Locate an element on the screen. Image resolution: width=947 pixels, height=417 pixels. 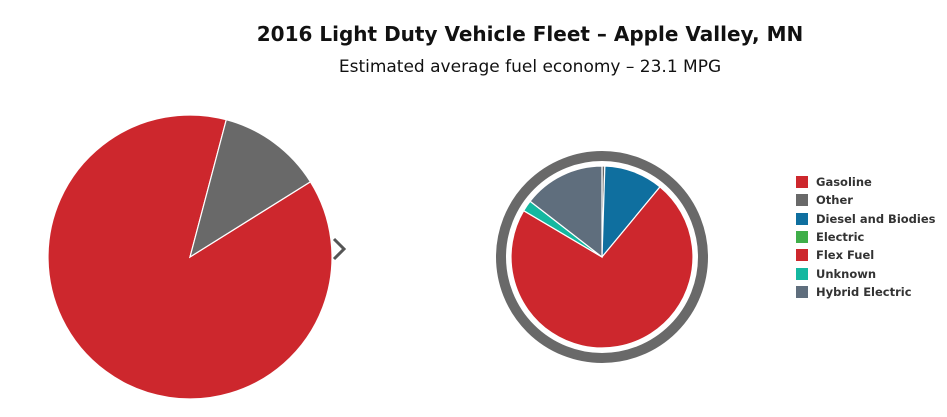
legend-item-hybrid-electric: Hybrid Electric is located at coordinates (866, 292).